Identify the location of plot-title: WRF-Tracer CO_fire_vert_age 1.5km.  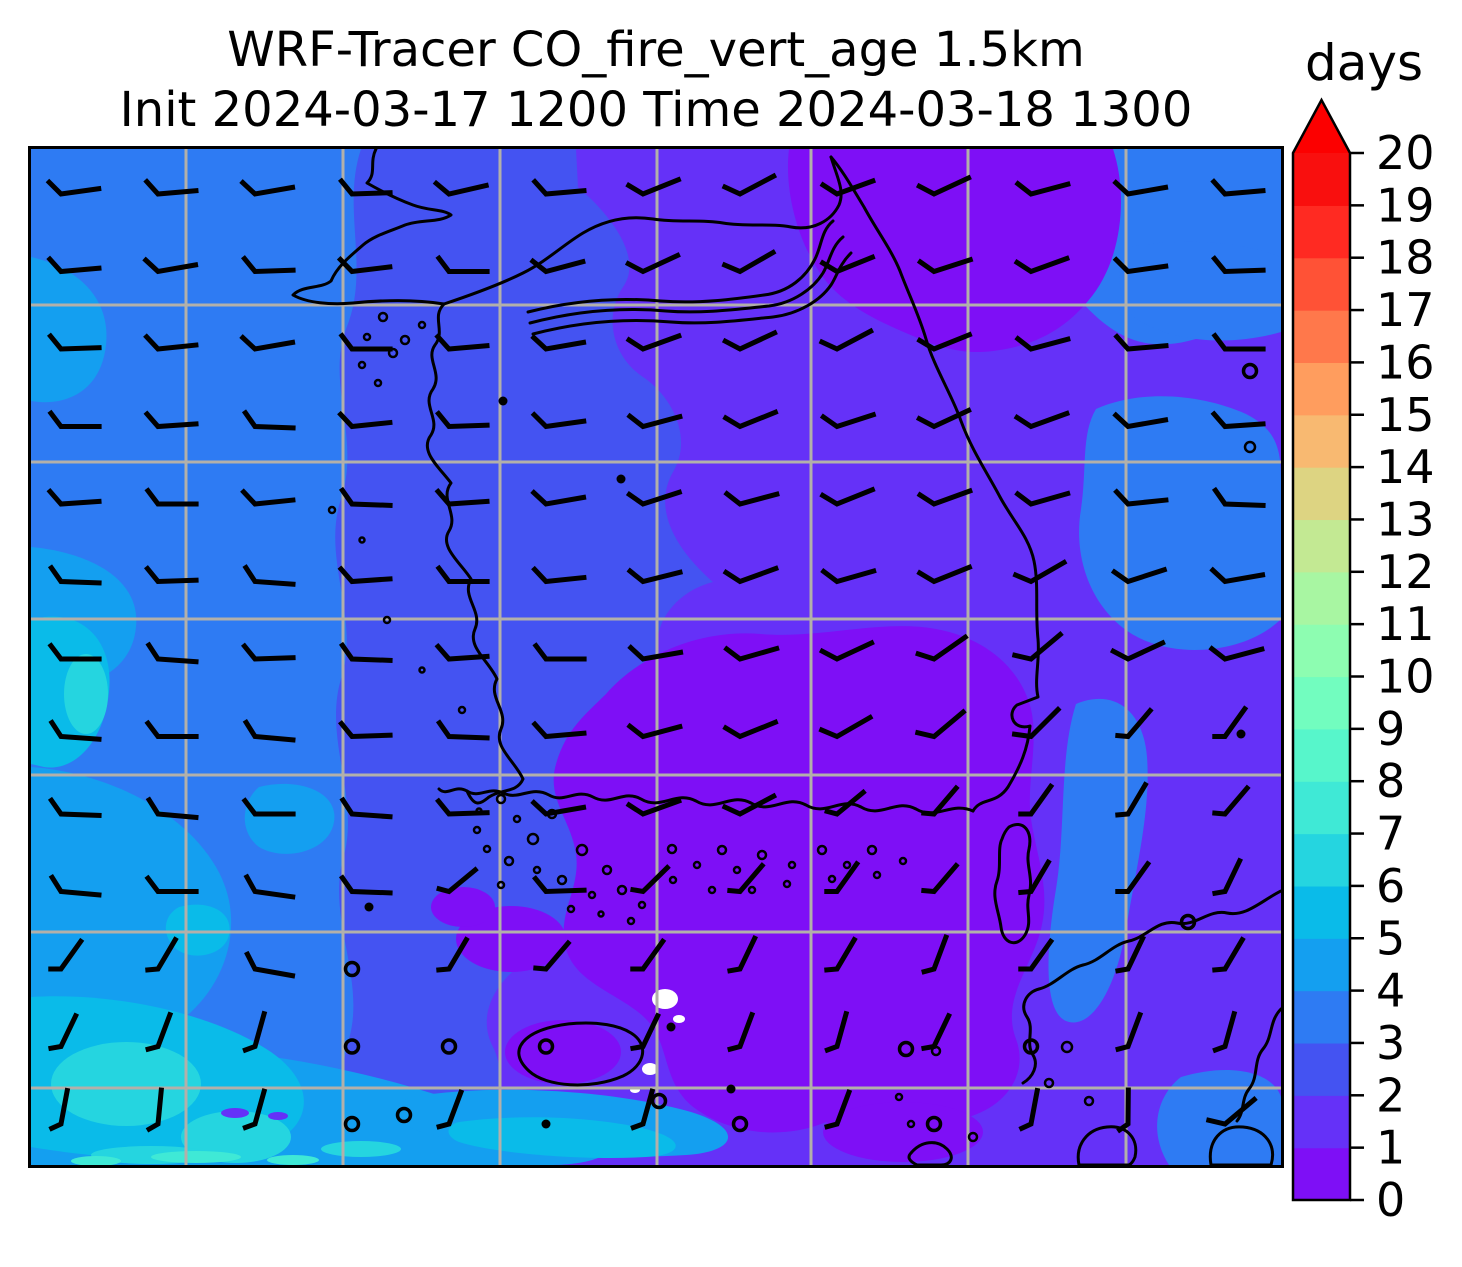
(656, 50).